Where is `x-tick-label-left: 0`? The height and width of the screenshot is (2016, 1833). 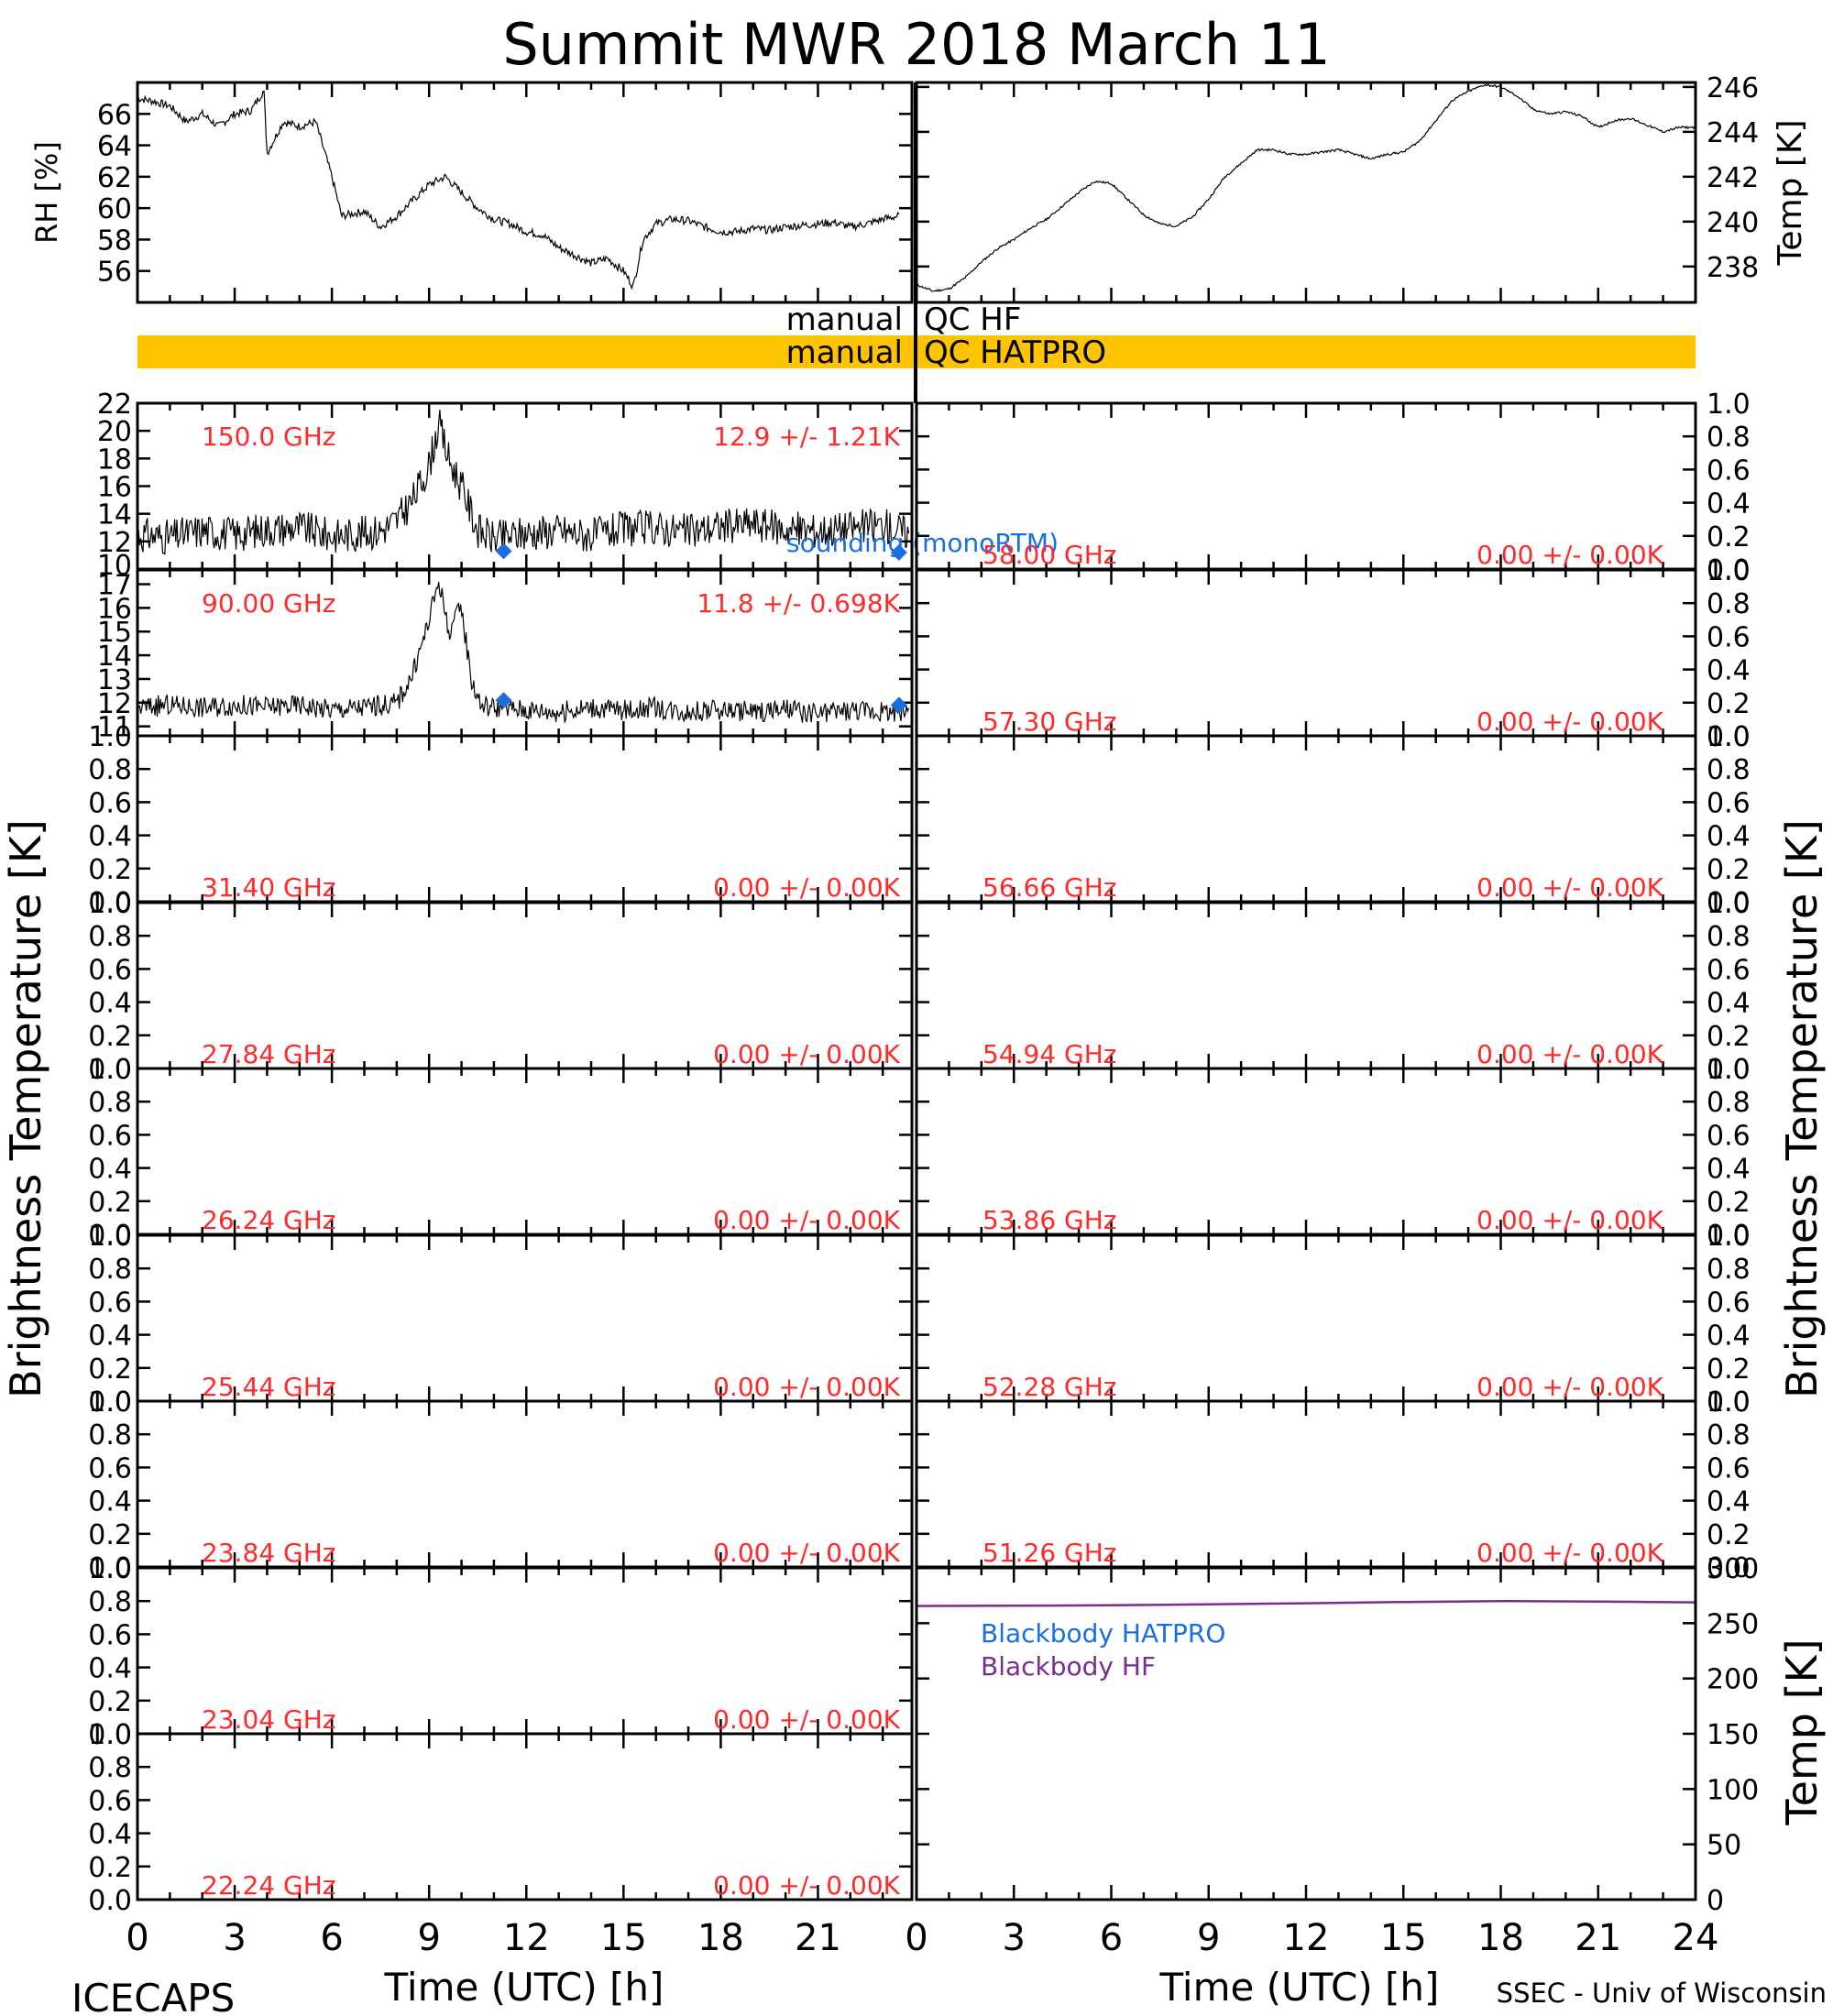
x-tick-label-left: 0 is located at coordinates (137, 1938).